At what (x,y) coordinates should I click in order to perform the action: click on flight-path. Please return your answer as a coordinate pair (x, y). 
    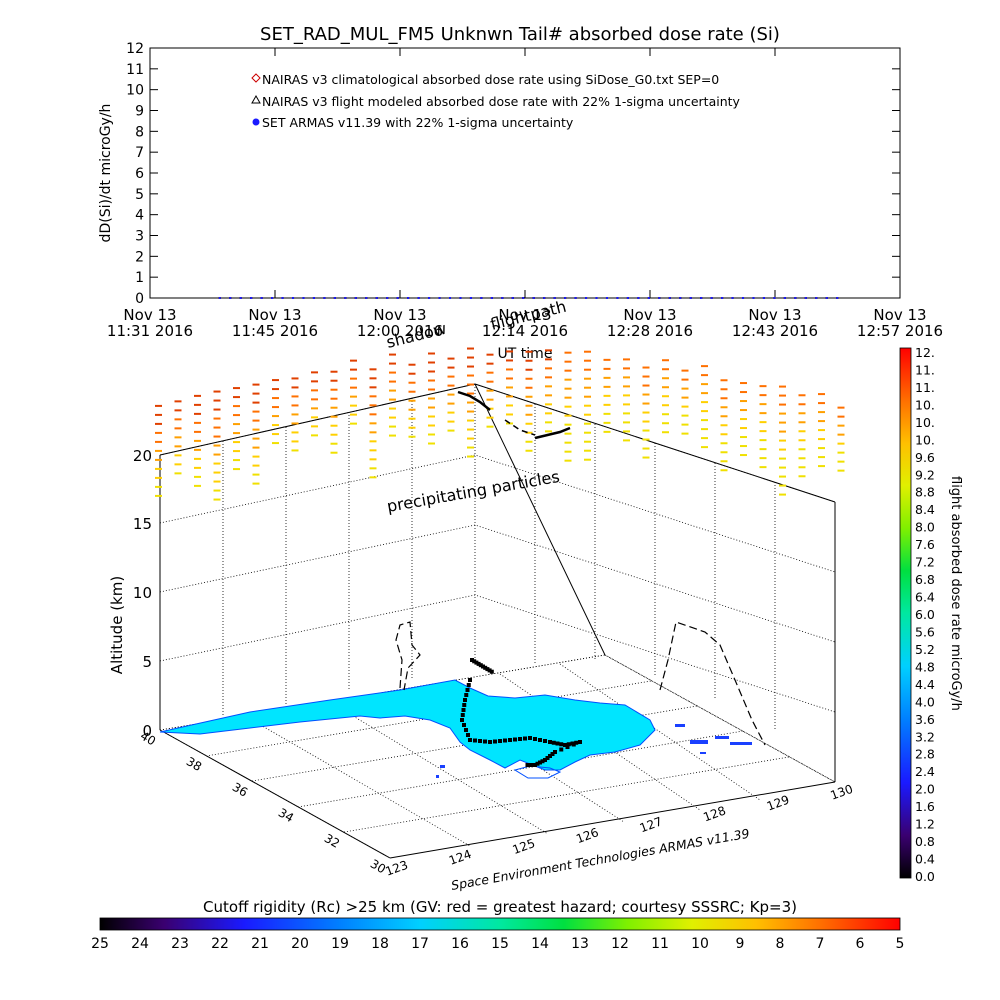
    Looking at the image, I should click on (521, 712).